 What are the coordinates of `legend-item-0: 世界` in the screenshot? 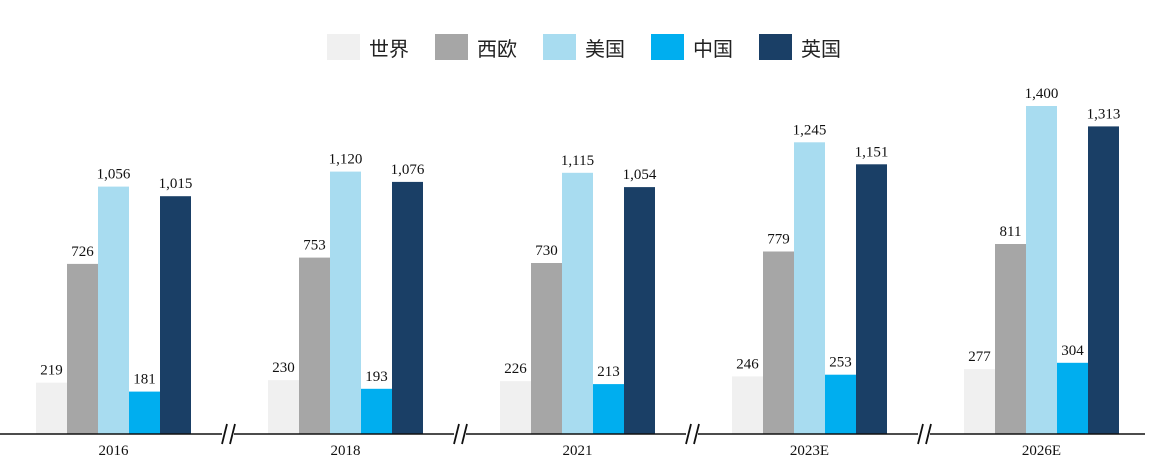 It's located at (368, 47).